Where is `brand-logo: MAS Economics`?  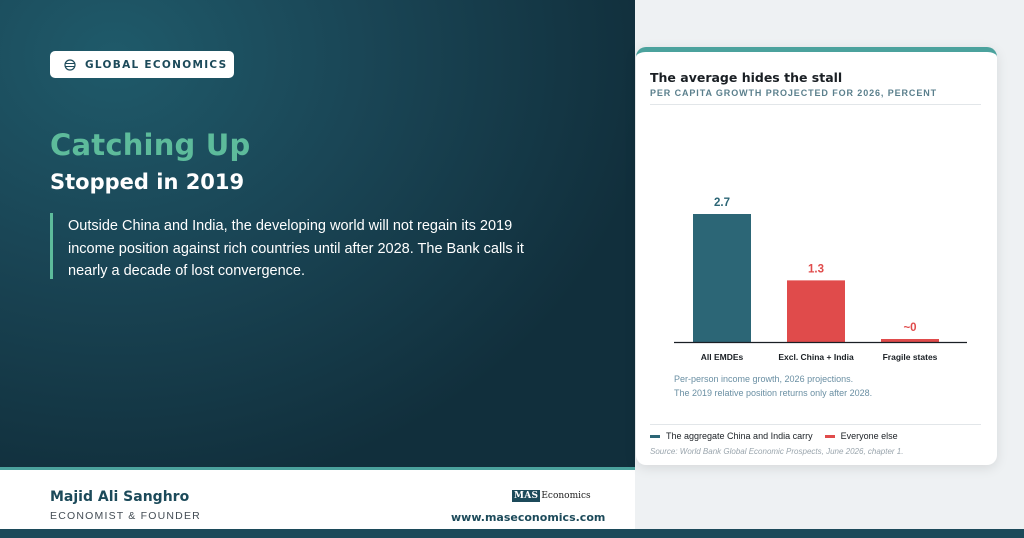 brand-logo: MAS Economics is located at coordinates (551, 496).